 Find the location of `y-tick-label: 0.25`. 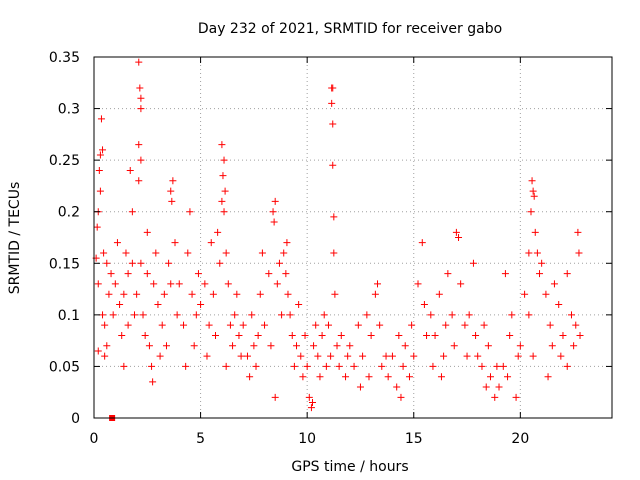

y-tick-label: 0.25 is located at coordinates (64, 161).